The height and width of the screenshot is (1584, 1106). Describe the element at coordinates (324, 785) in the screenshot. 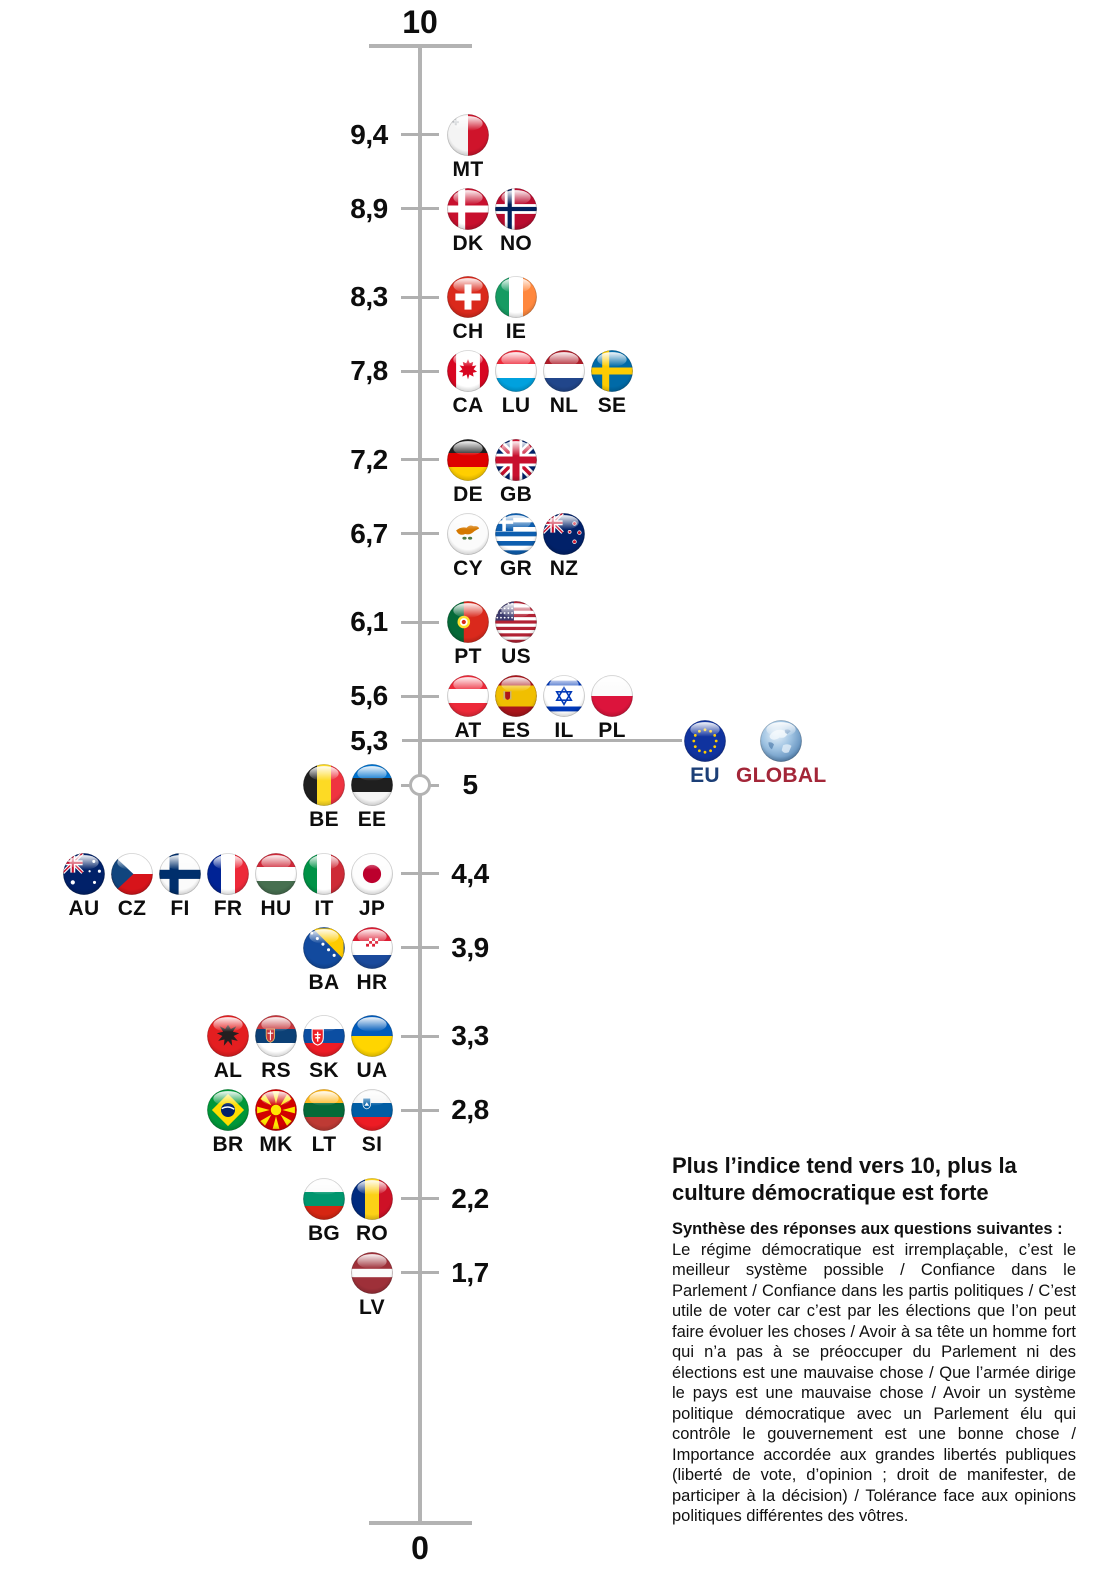

I see `flag-icon-be` at that location.